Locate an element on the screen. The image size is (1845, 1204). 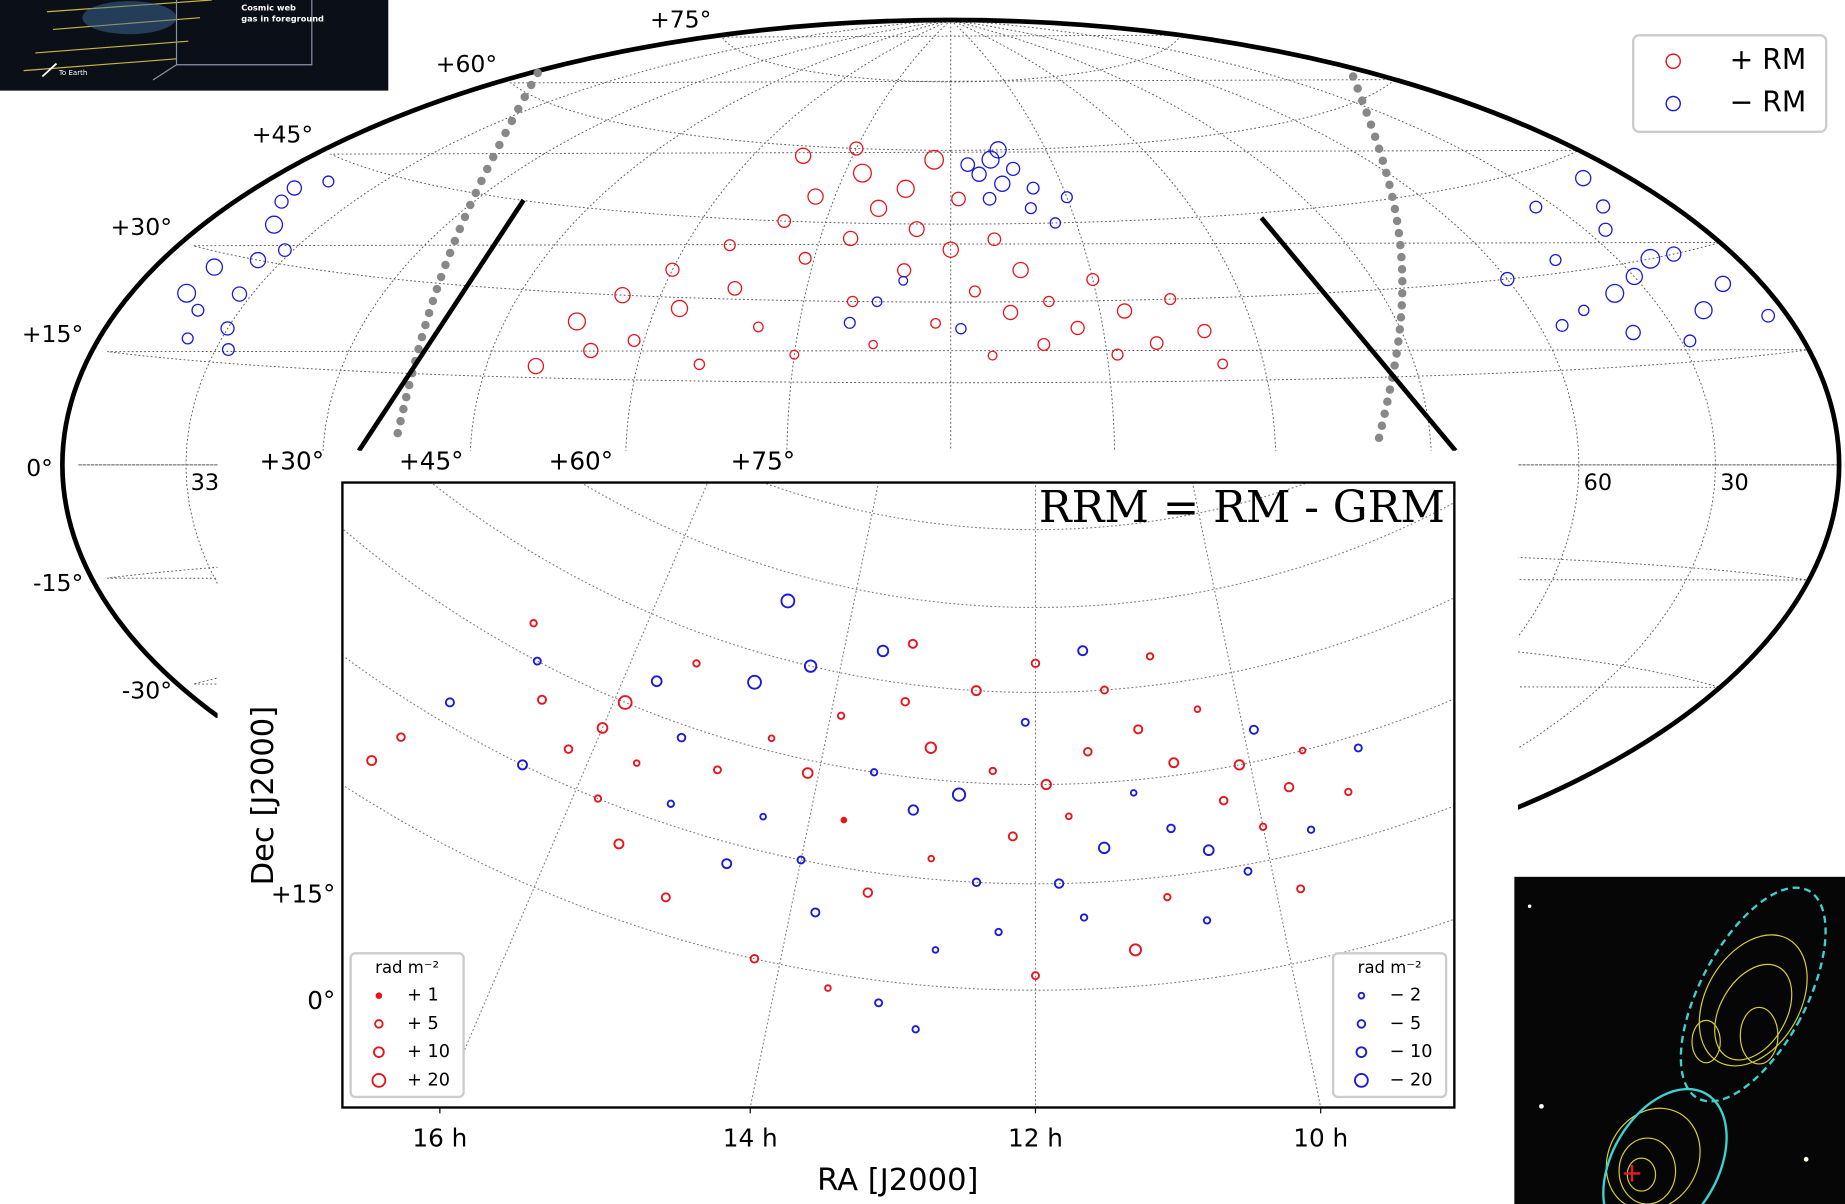
x-tick-label: 12 h is located at coordinates (1035, 1137).